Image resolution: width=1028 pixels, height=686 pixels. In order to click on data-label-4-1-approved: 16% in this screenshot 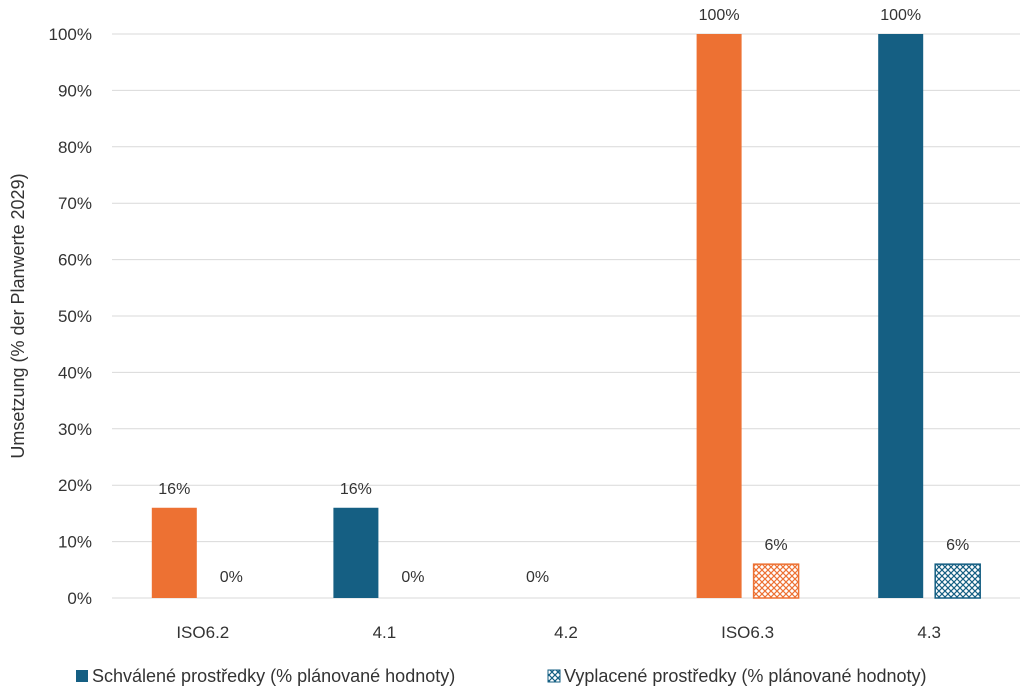, I will do `click(356, 489)`.